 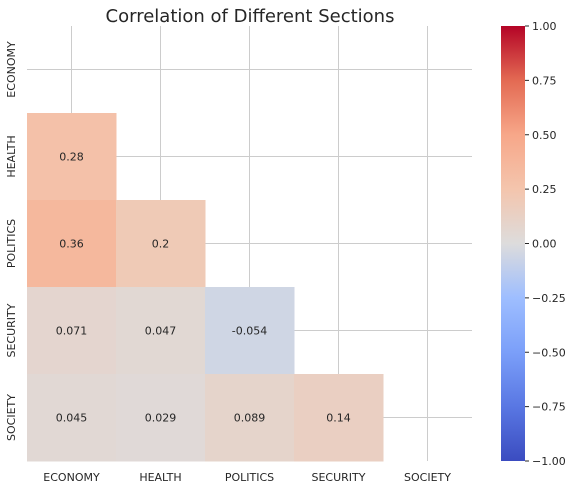 I want to click on colorbar-tick-label: 0.75, so click(x=544, y=80).